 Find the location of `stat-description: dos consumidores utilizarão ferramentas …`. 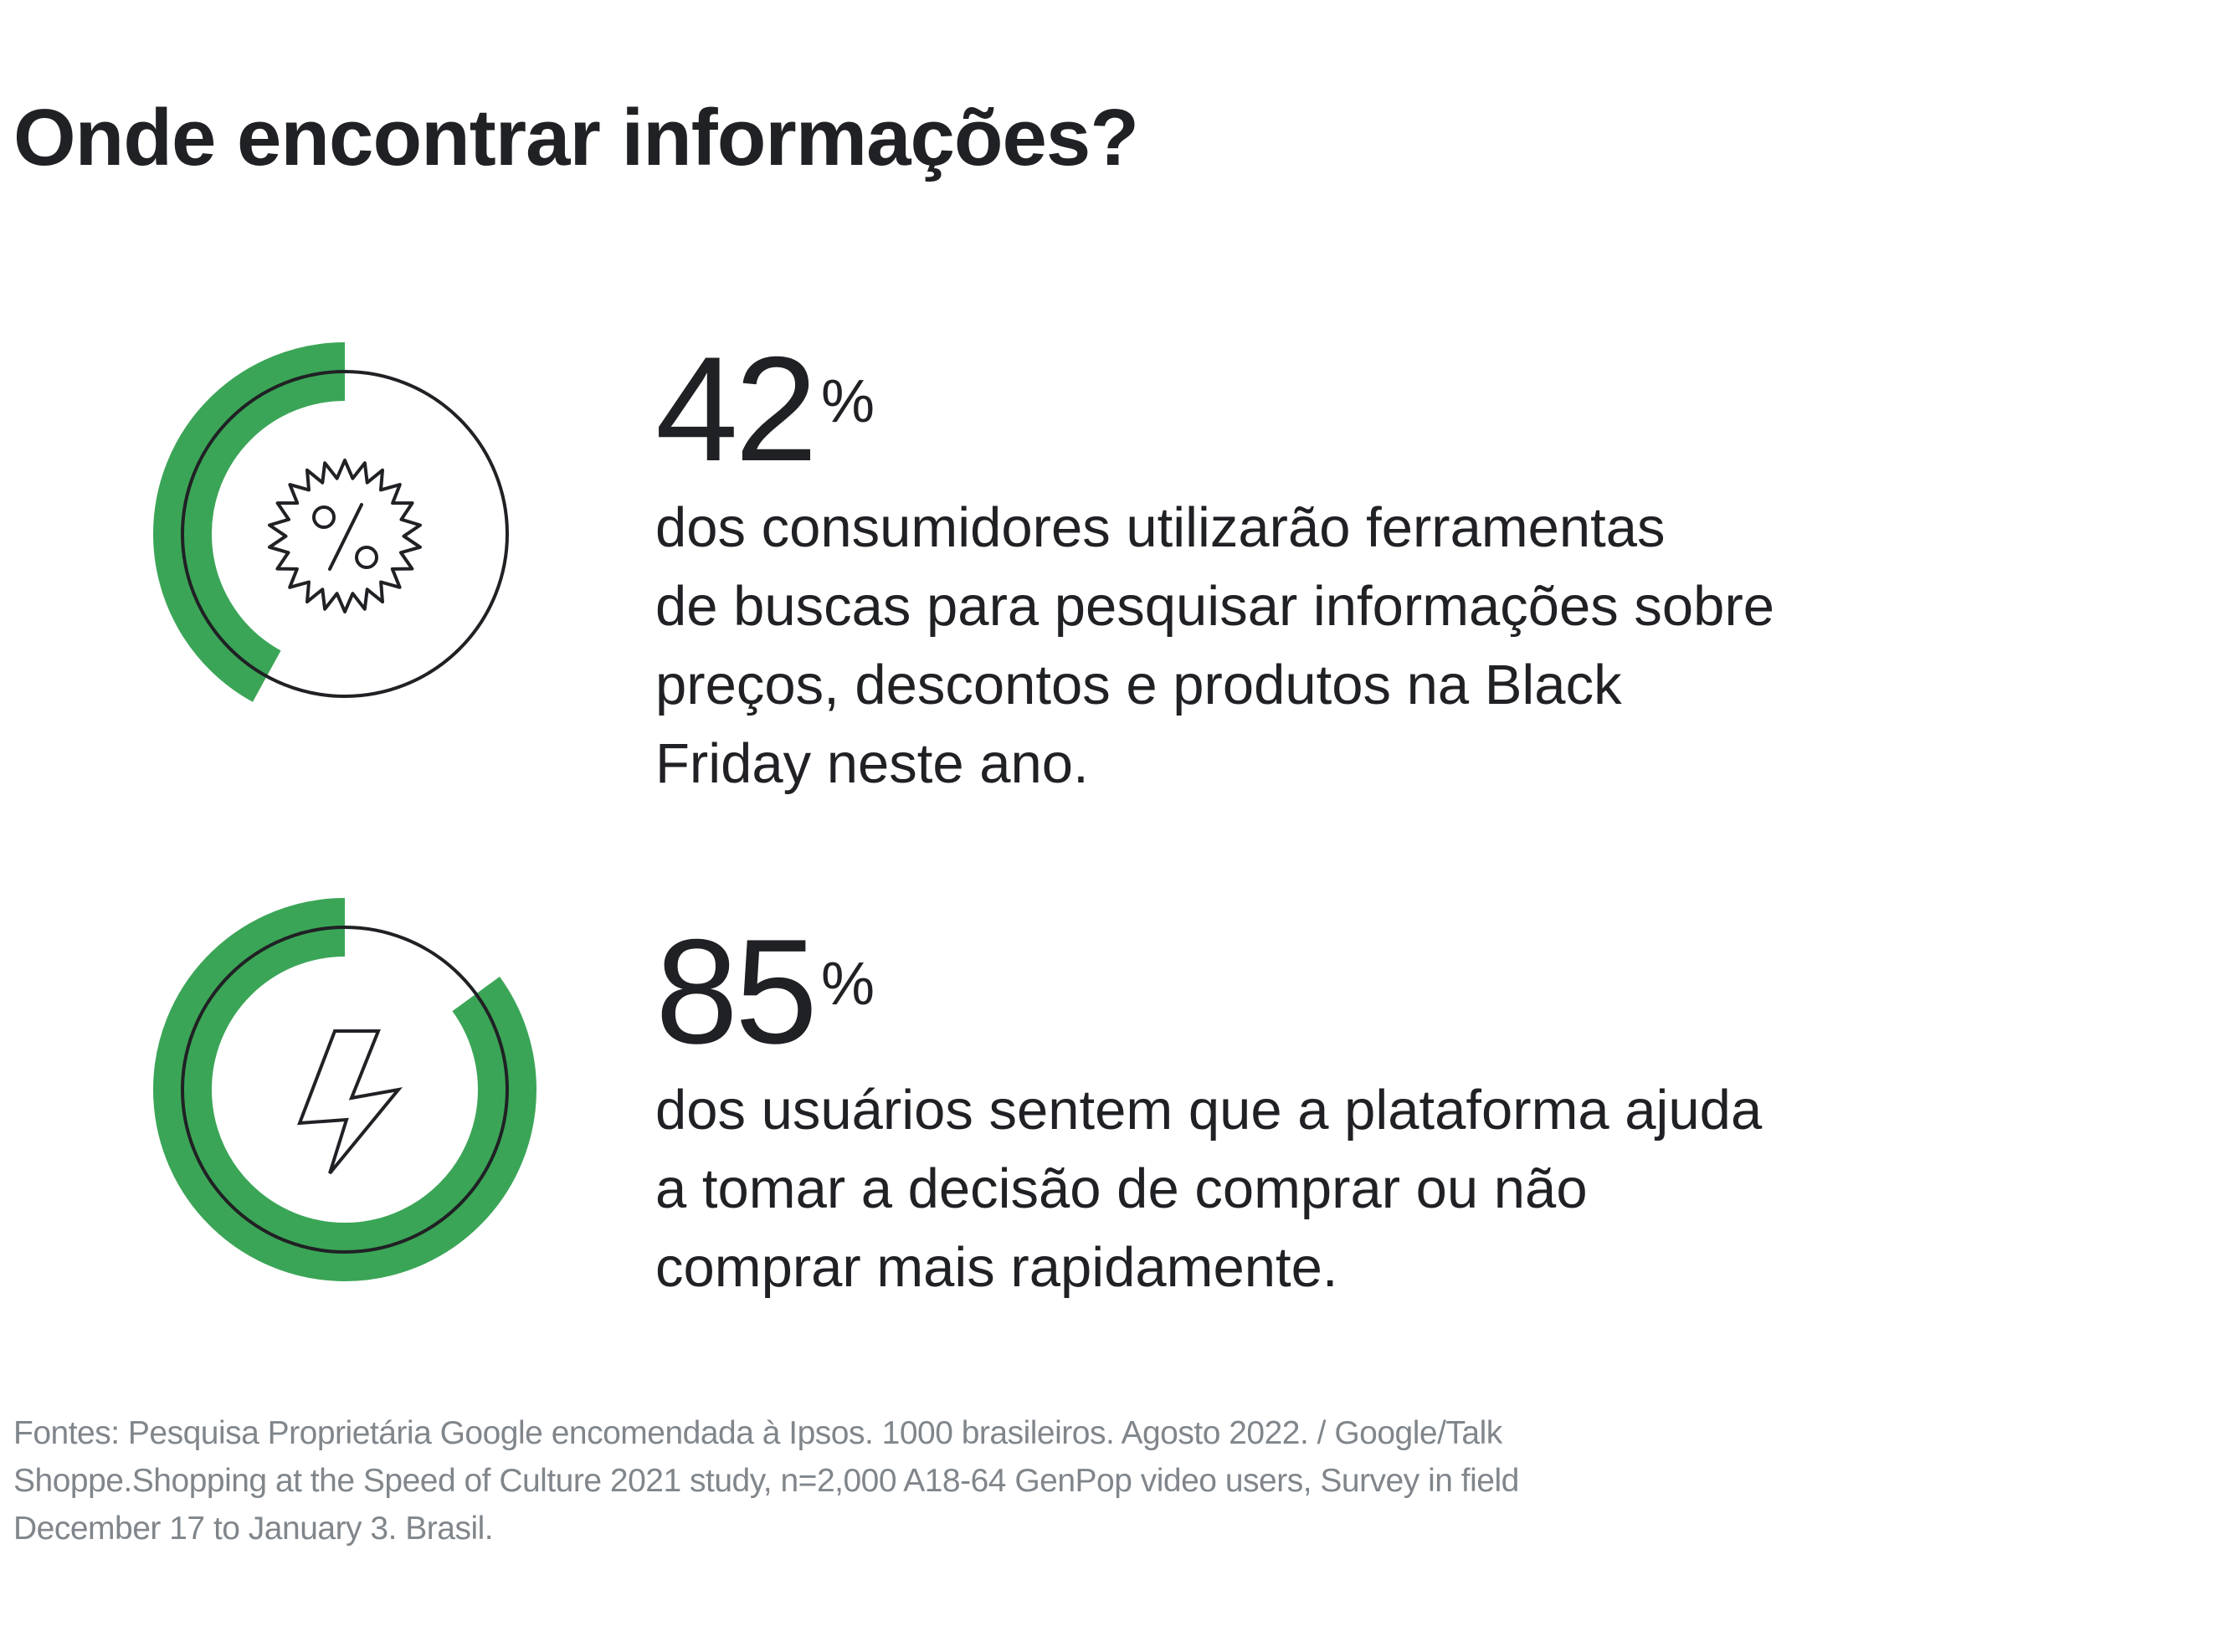

stat-description: dos consumidores utilizarão ferramentas … is located at coordinates (1215, 645).